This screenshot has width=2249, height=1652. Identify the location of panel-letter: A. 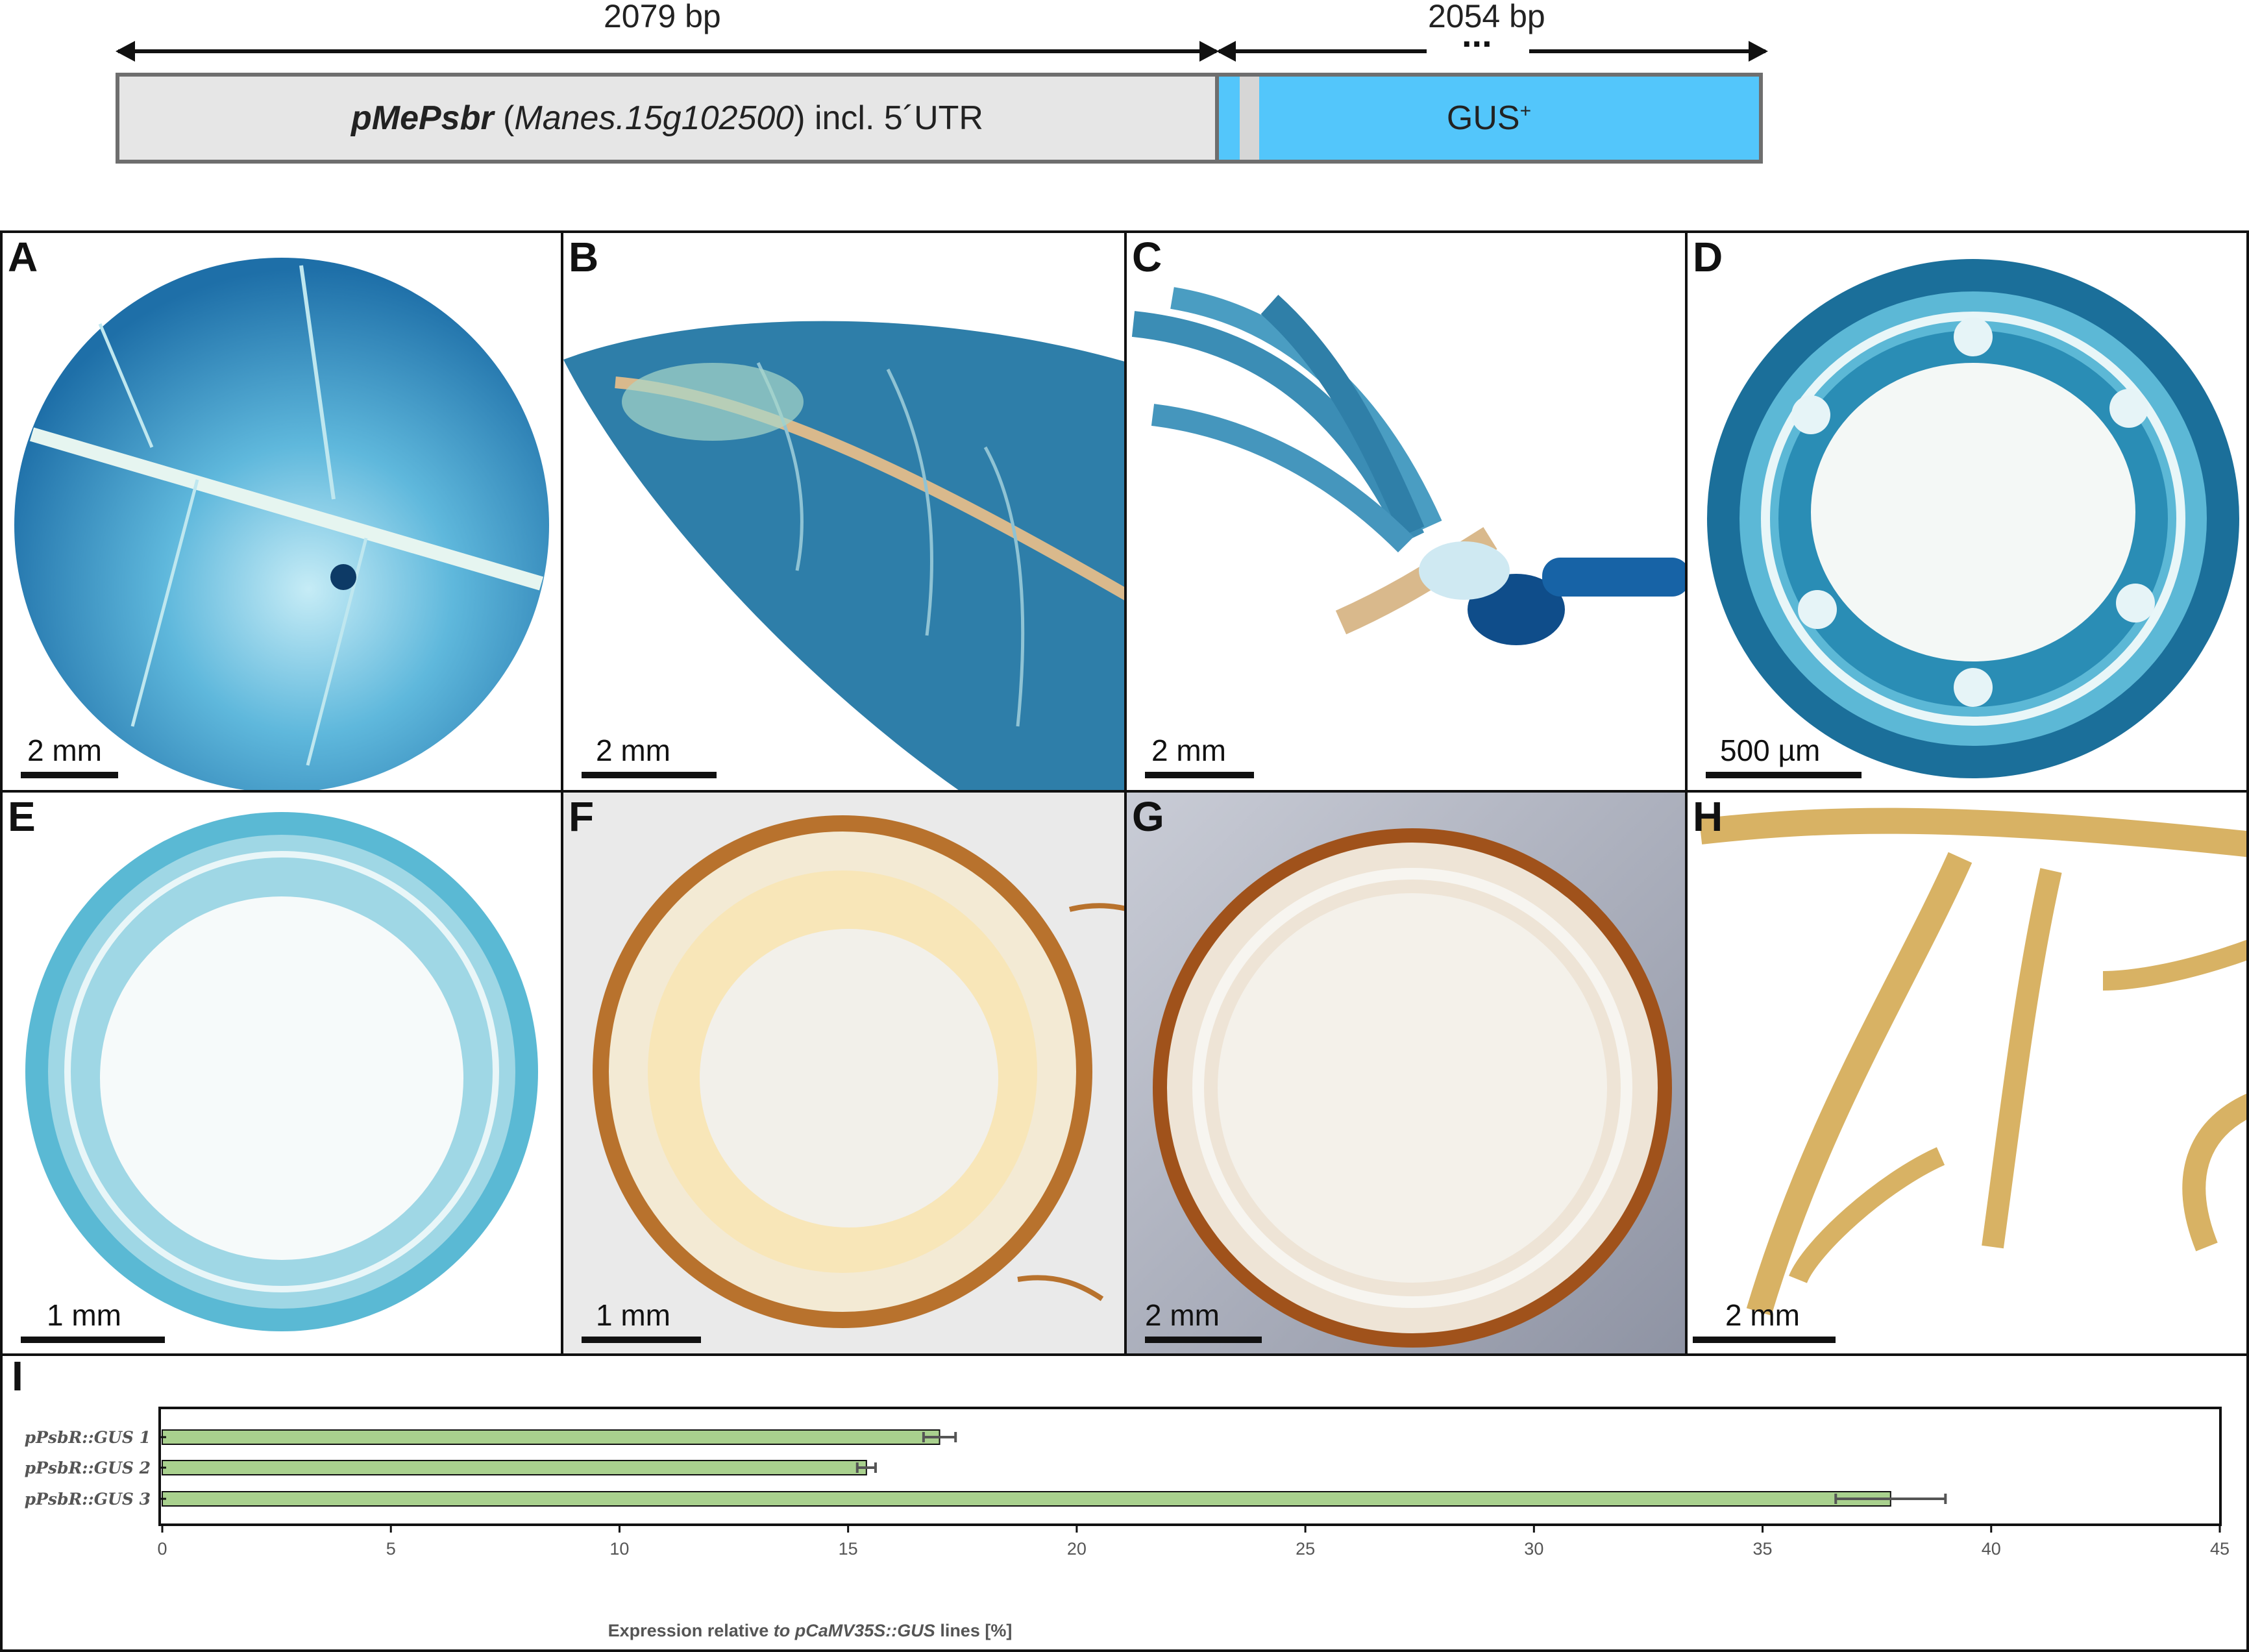
(23, 257).